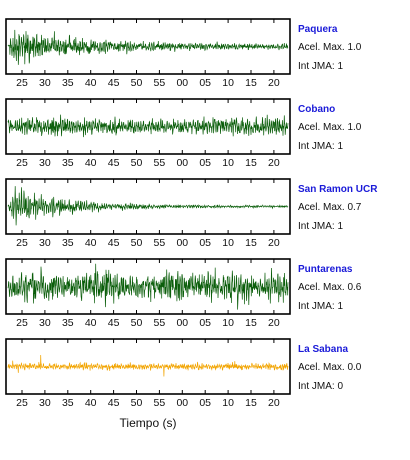 The height and width of the screenshot is (460, 410). Describe the element at coordinates (325, 269) in the screenshot. I see `station-name: Puntarenas` at that location.